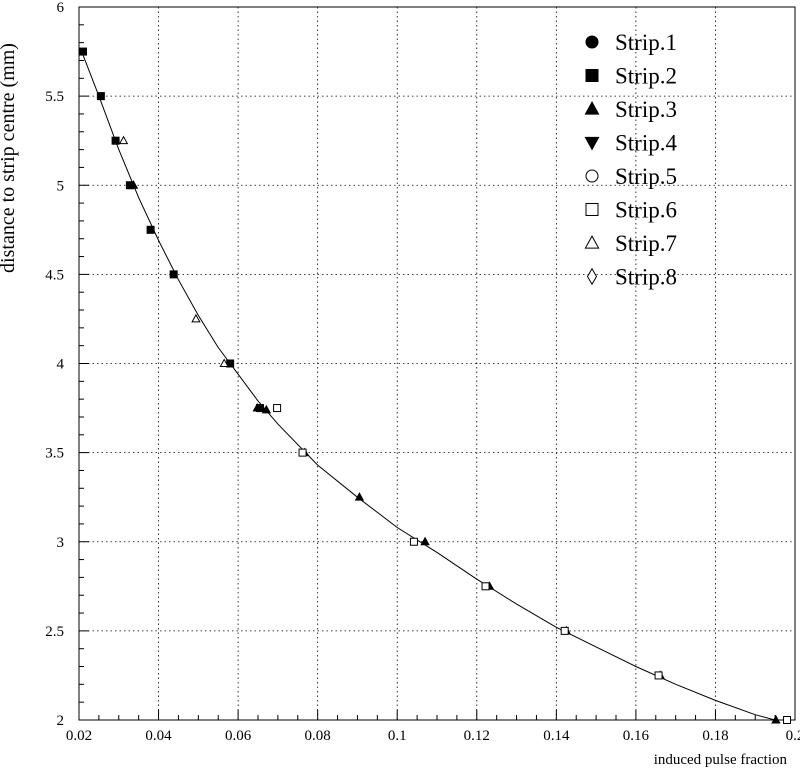 The image size is (800, 770). I want to click on x-tick-label: 0.16, so click(636, 736).